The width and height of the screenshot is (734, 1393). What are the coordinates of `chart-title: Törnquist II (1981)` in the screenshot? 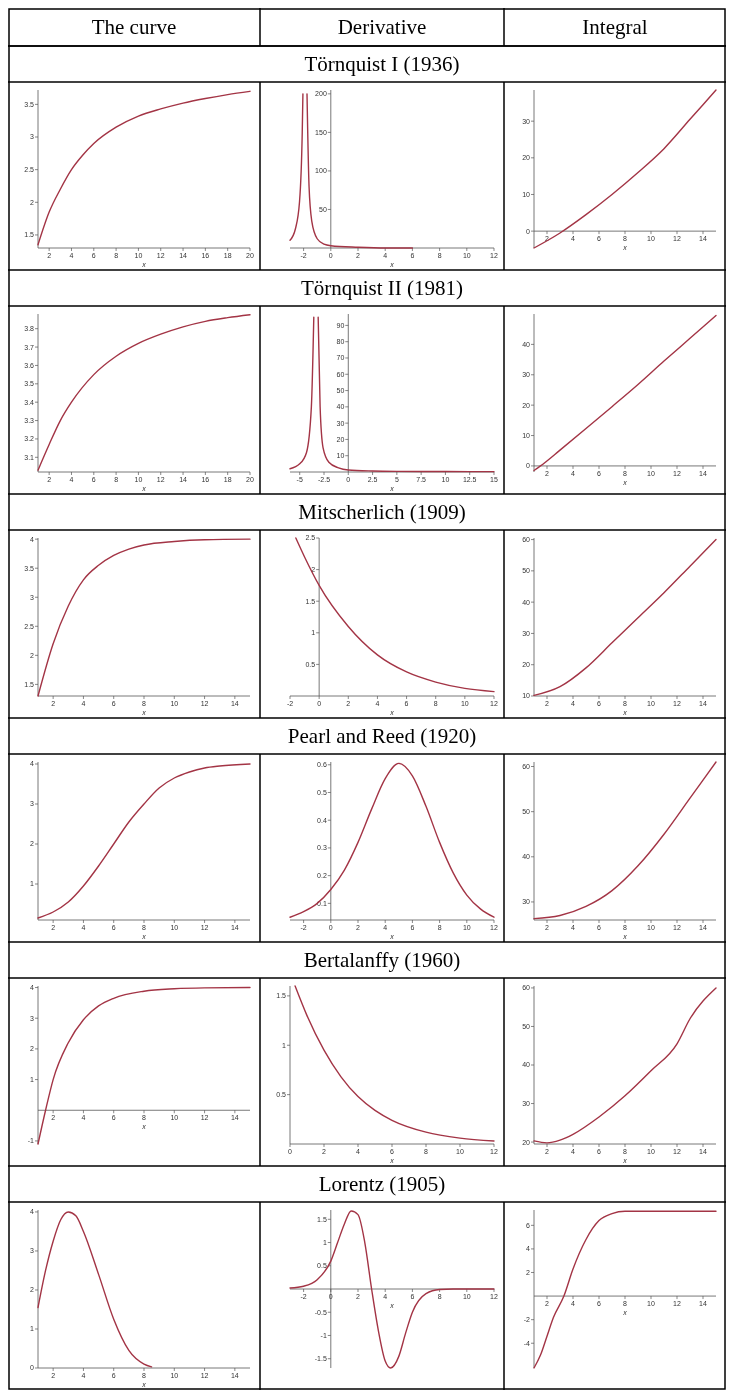 It's located at (382, 288).